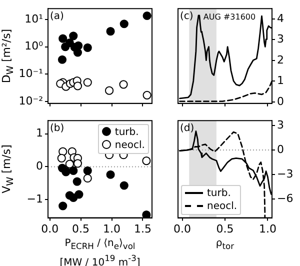 This screenshot has height=266, width=300. What do you see at coordinates (33, 19) in the screenshot?
I see `y-tick-label: 10¹` at bounding box center [33, 19].